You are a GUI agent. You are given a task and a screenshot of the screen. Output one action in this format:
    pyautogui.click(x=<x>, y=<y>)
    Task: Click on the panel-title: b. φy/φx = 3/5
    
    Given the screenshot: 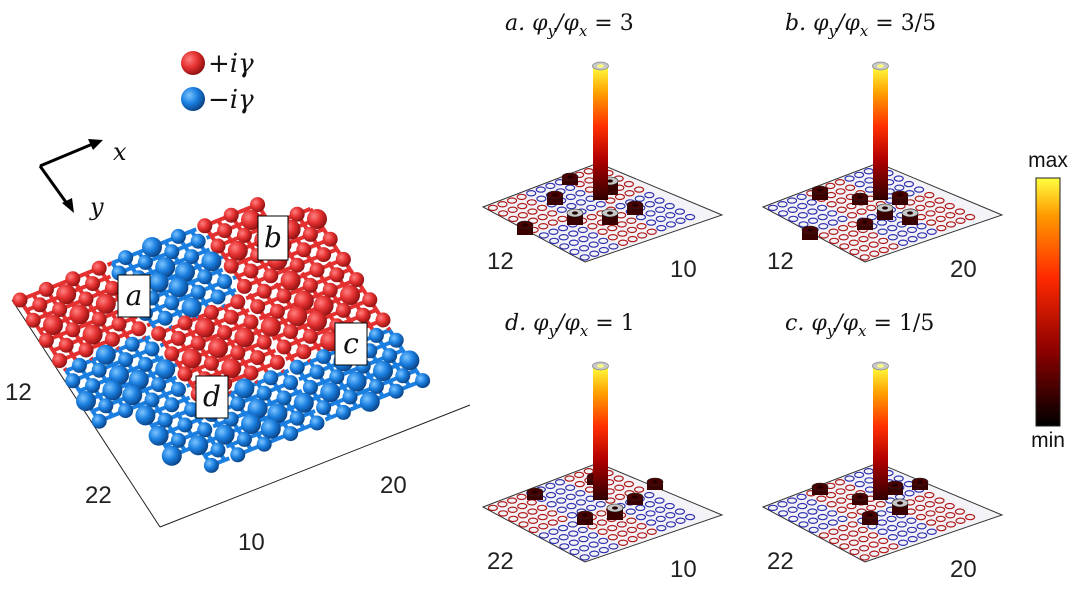 What is the action you would take?
    pyautogui.click(x=860, y=25)
    